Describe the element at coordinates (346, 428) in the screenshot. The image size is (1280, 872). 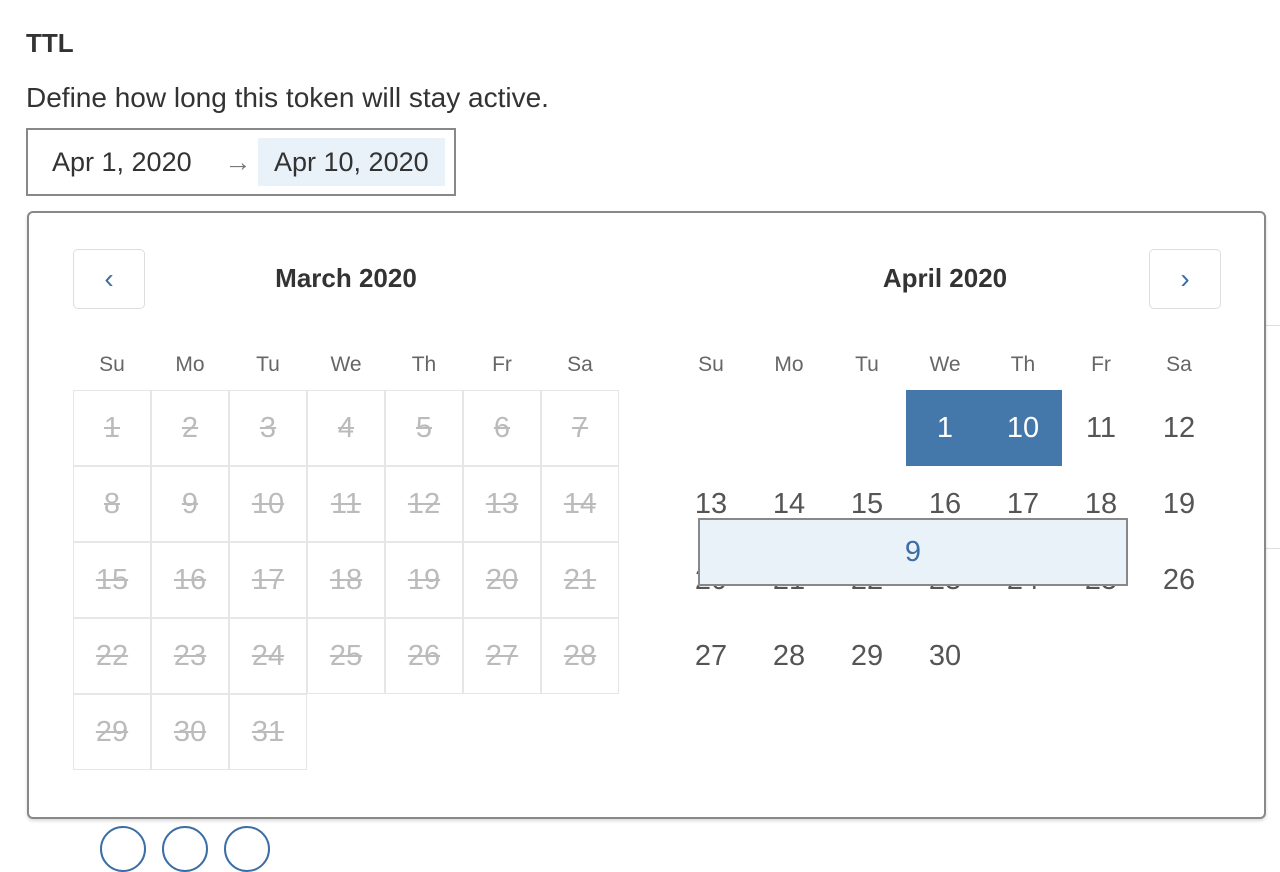
I see `day-cell: 4` at that location.